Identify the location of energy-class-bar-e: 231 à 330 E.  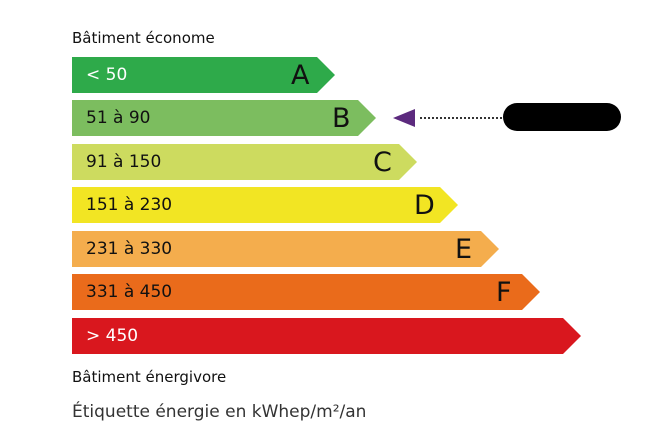
(285, 249).